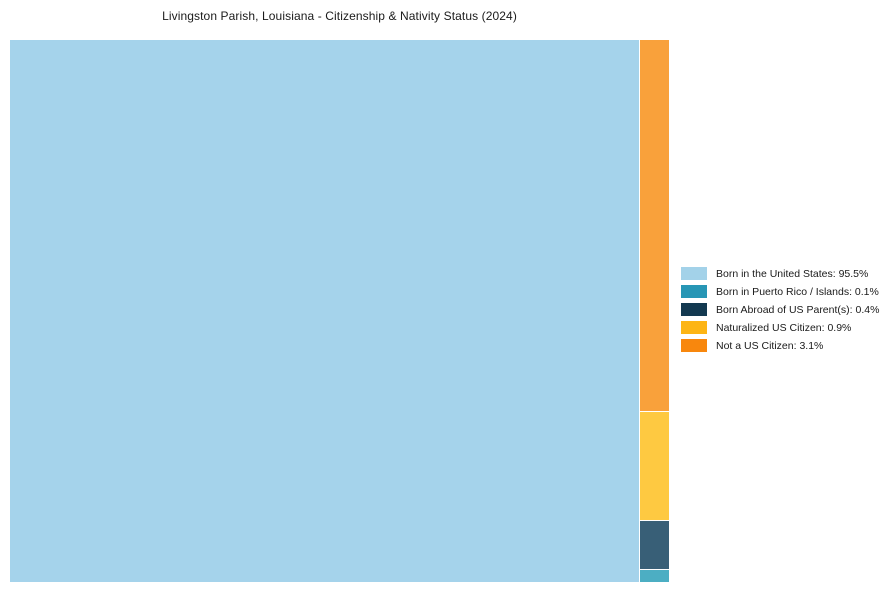 The image size is (889, 590). I want to click on treemap-block-naturalized, so click(654, 466).